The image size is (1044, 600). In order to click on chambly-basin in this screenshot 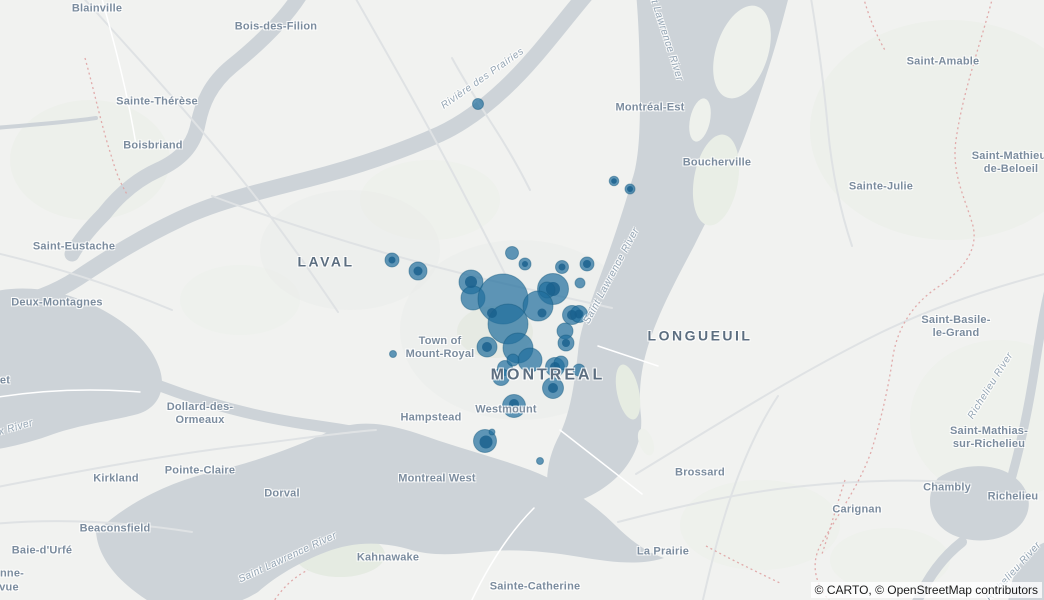, I will do `click(979, 503)`.